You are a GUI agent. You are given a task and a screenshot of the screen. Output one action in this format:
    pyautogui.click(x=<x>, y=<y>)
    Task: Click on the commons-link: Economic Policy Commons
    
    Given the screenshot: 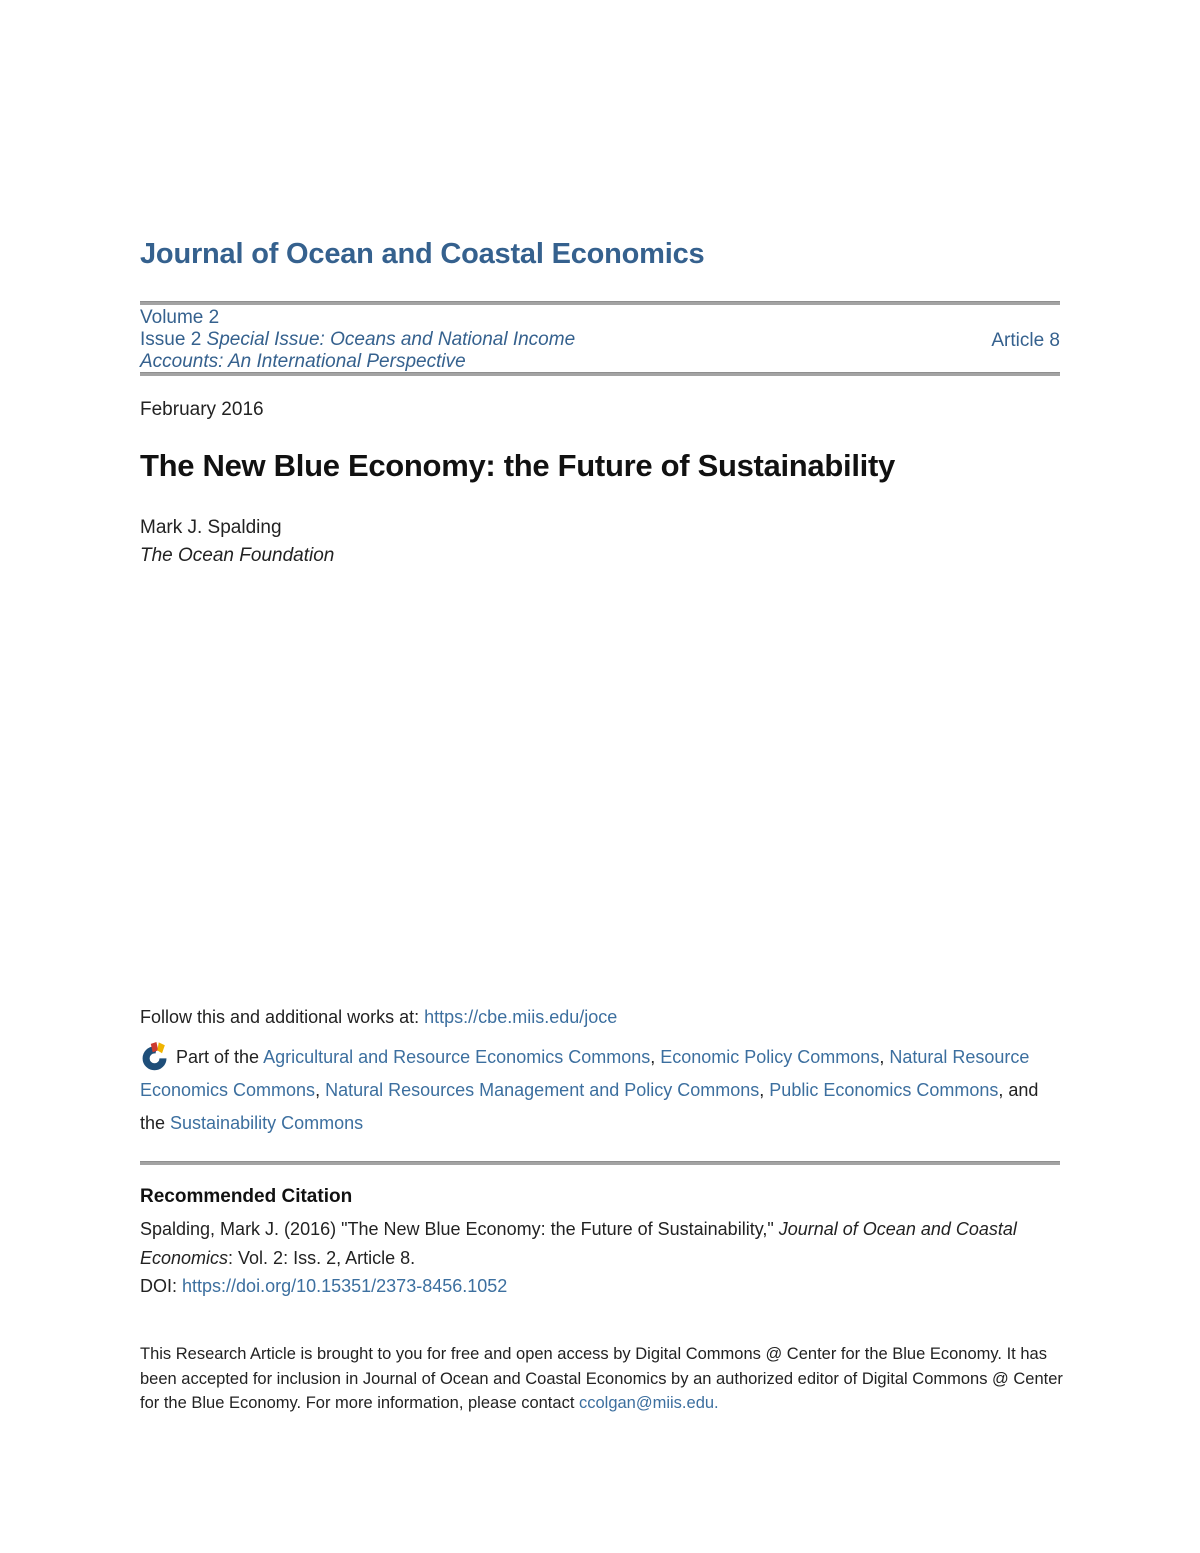 What is the action you would take?
    pyautogui.click(x=770, y=1057)
    